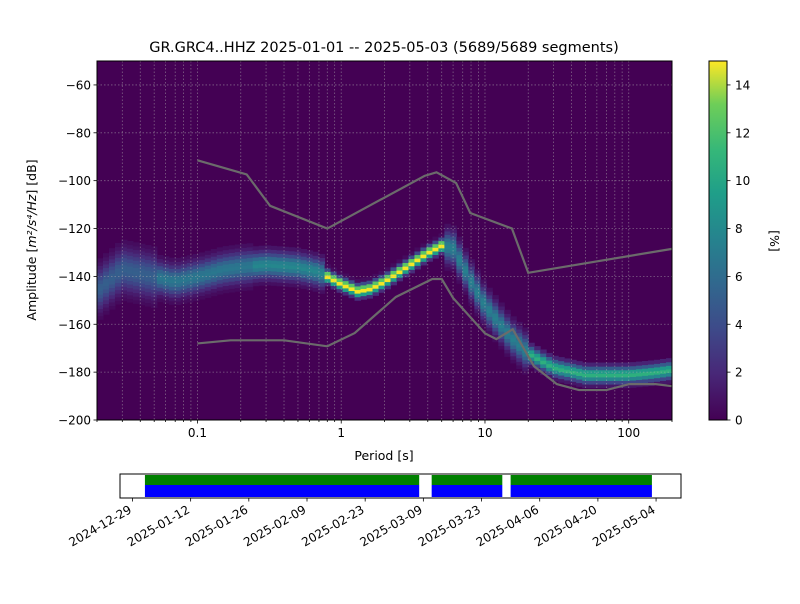 The image size is (800, 604). I want to click on timeline-tick-label: 2025-01-26, so click(216, 525).